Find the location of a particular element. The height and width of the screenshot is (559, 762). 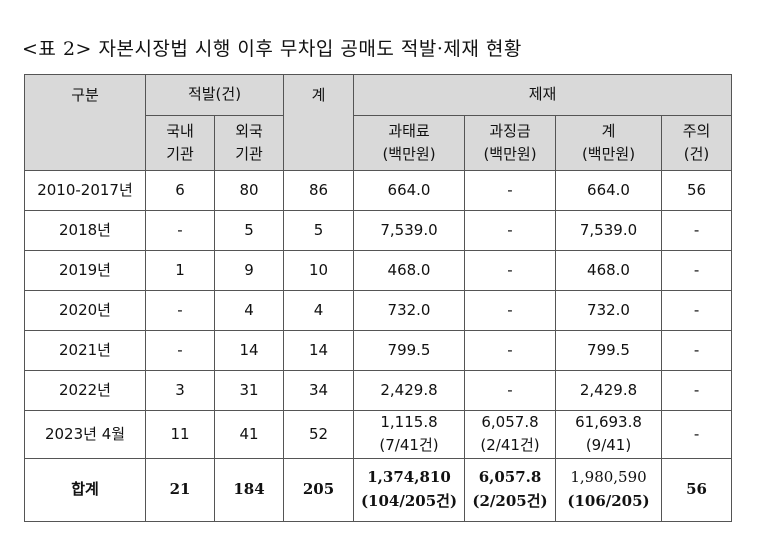

header-caution: 주의 (건) is located at coordinates (697, 143).